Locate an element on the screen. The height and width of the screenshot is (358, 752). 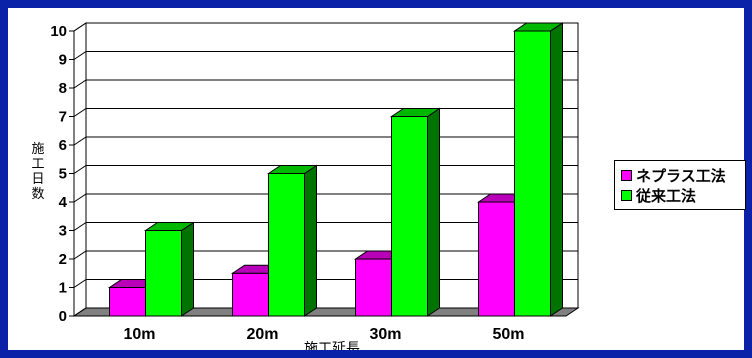
y-tick-label: 10 is located at coordinates (58, 31).